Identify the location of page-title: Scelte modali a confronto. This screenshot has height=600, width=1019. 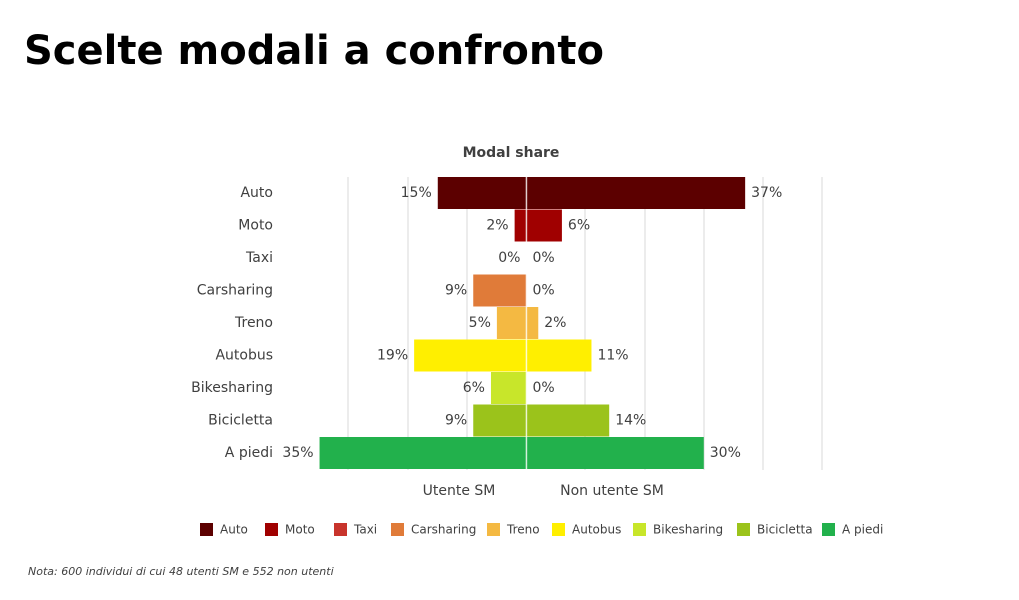
(314, 51).